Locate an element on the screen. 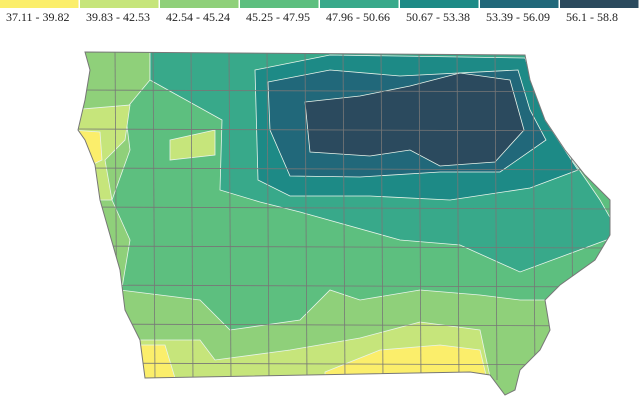 The width and height of the screenshot is (640, 400). legend-label: 56.1 - 58.8 is located at coordinates (592, 17).